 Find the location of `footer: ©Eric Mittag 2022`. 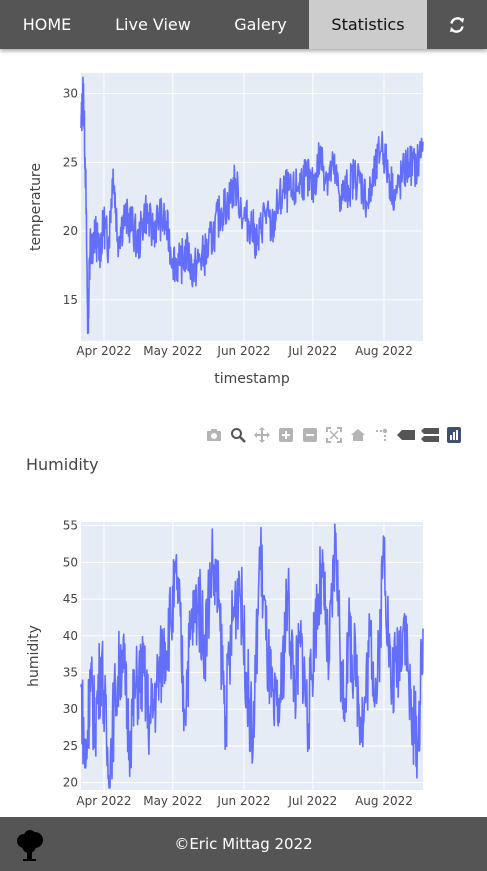

footer: ©Eric Mittag 2022 is located at coordinates (243, 844).